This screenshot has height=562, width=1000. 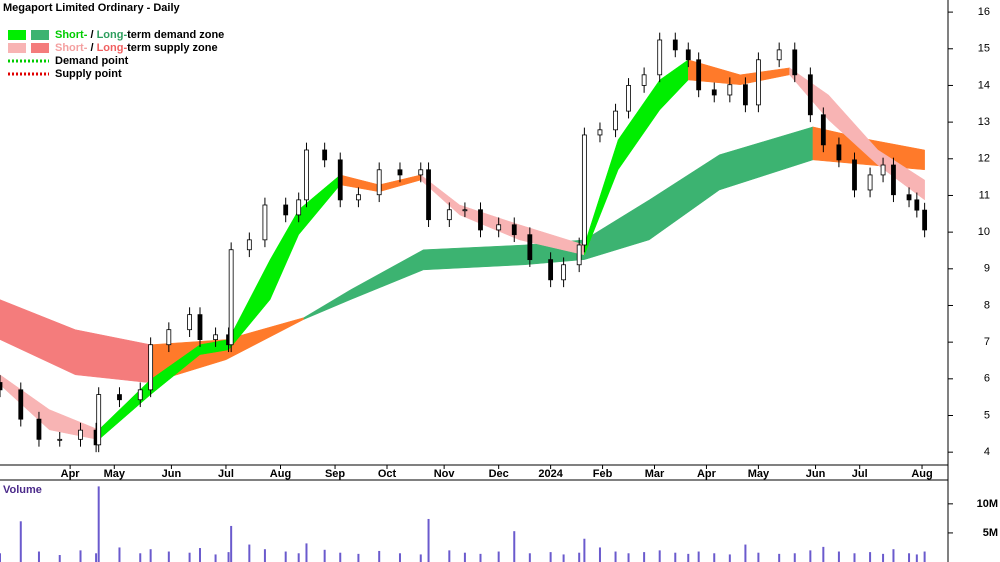 What do you see at coordinates (226, 474) in the screenshot?
I see `x-tick-label: Jul` at bounding box center [226, 474].